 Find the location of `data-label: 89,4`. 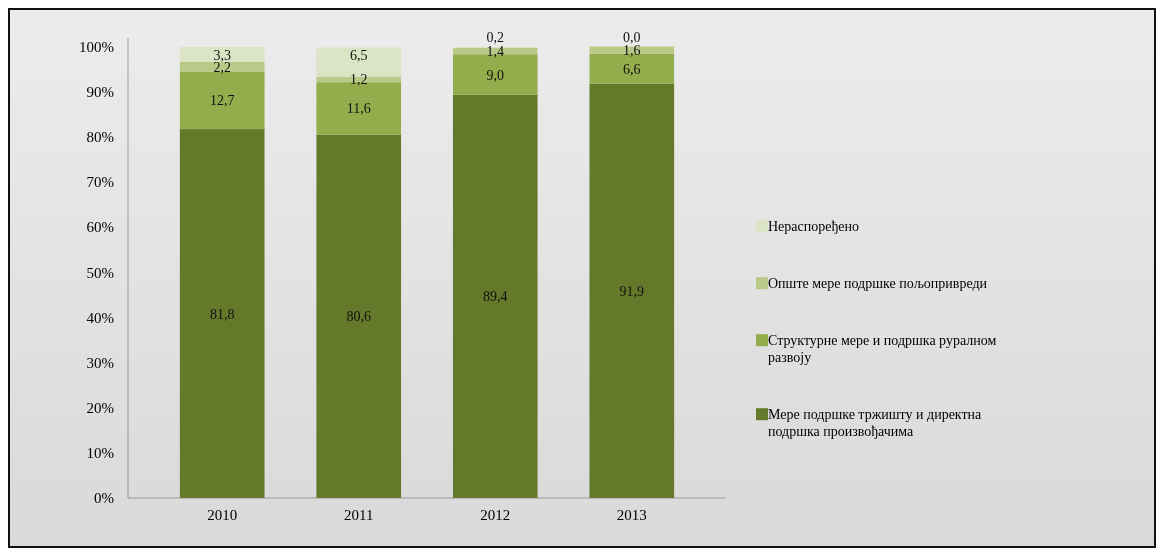

data-label: 89,4 is located at coordinates (495, 297).